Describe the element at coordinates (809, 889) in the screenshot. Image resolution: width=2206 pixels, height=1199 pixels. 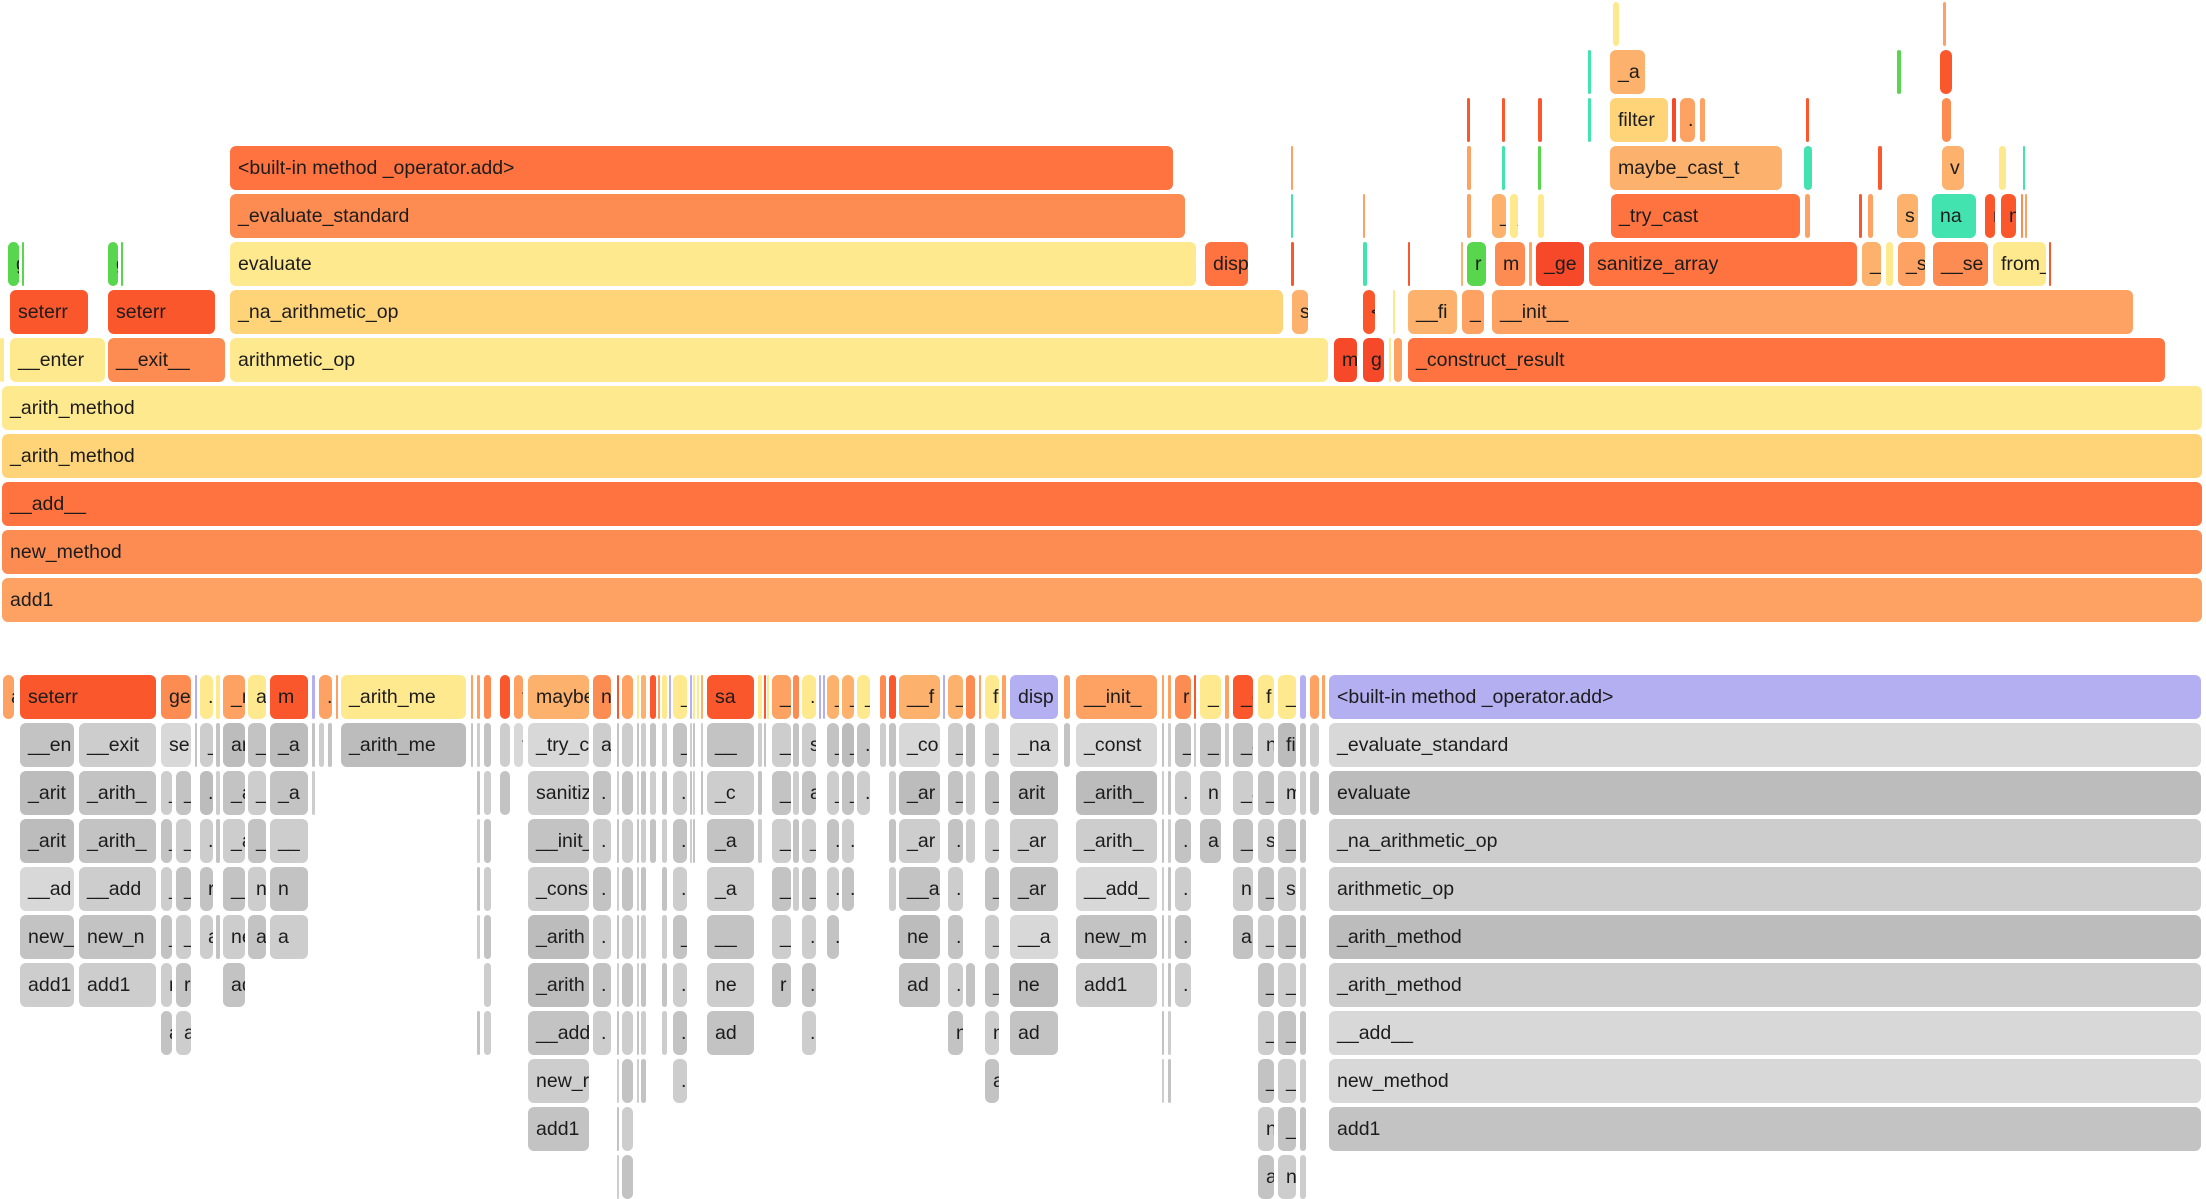
I see `flame-bar-sandwich-callers-4-21: _` at that location.